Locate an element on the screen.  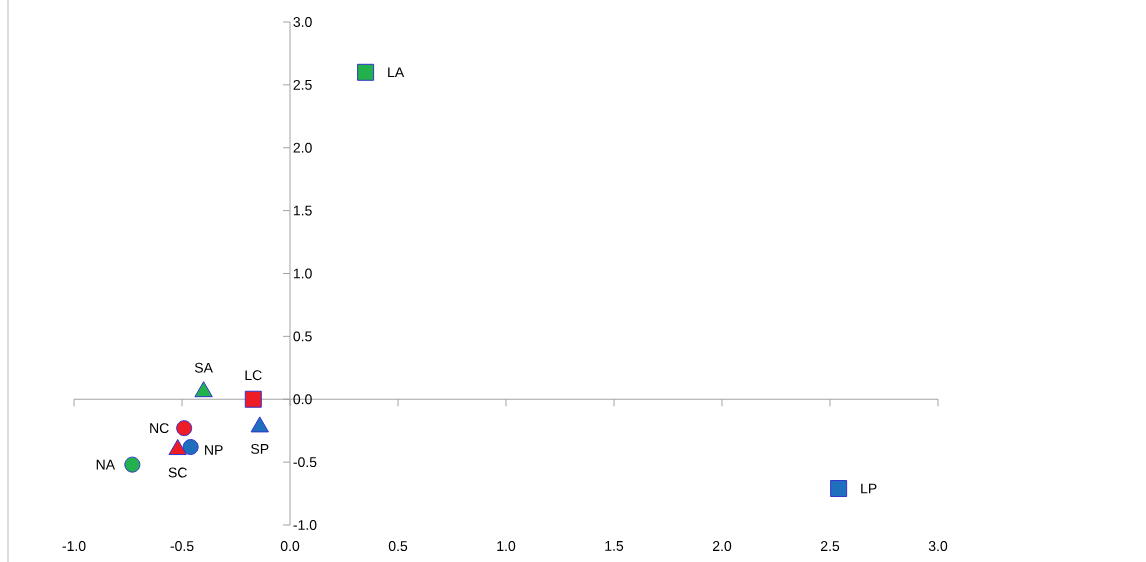
y-tick-label: 0.5 is located at coordinates (302, 336).